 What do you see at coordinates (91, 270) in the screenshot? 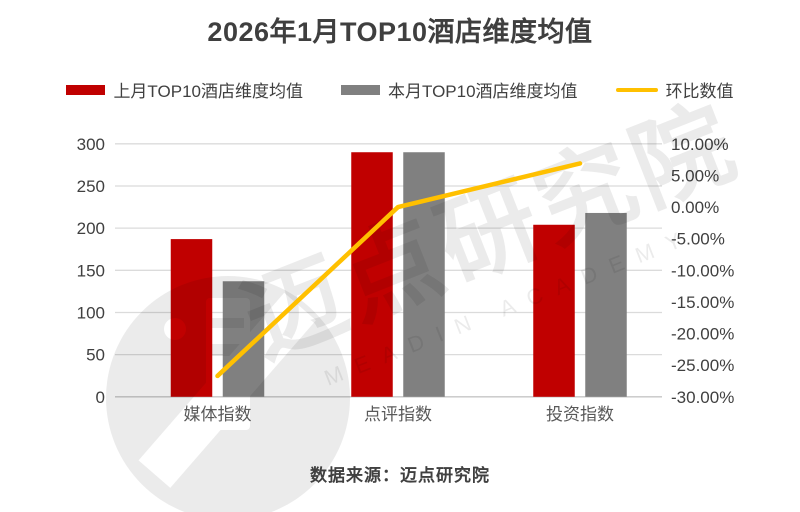
I see `left-axis-tick: 150` at bounding box center [91, 270].